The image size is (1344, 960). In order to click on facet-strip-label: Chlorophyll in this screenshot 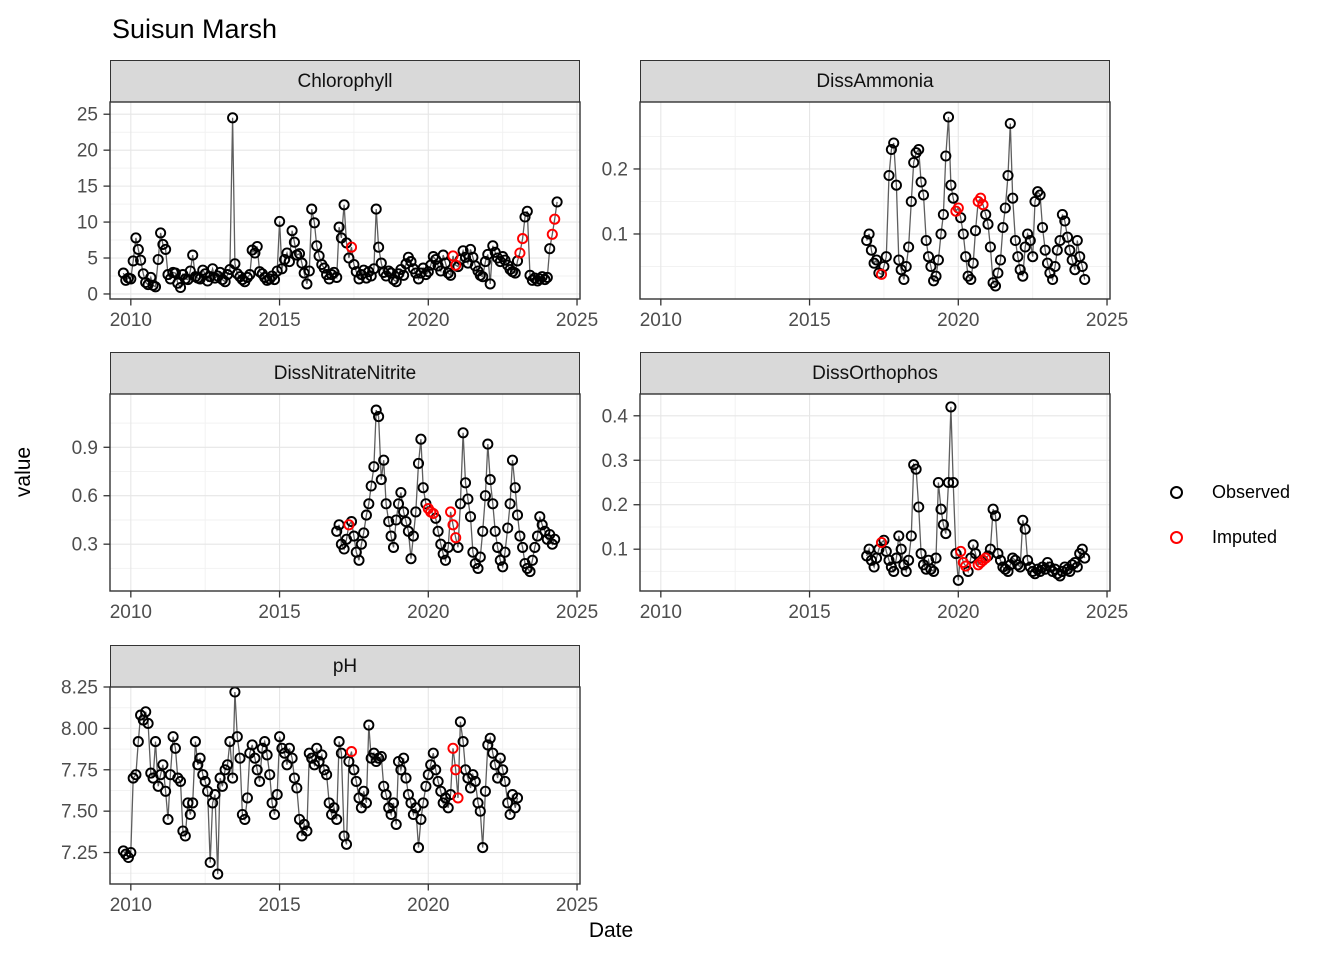, I will do `click(345, 81)`.